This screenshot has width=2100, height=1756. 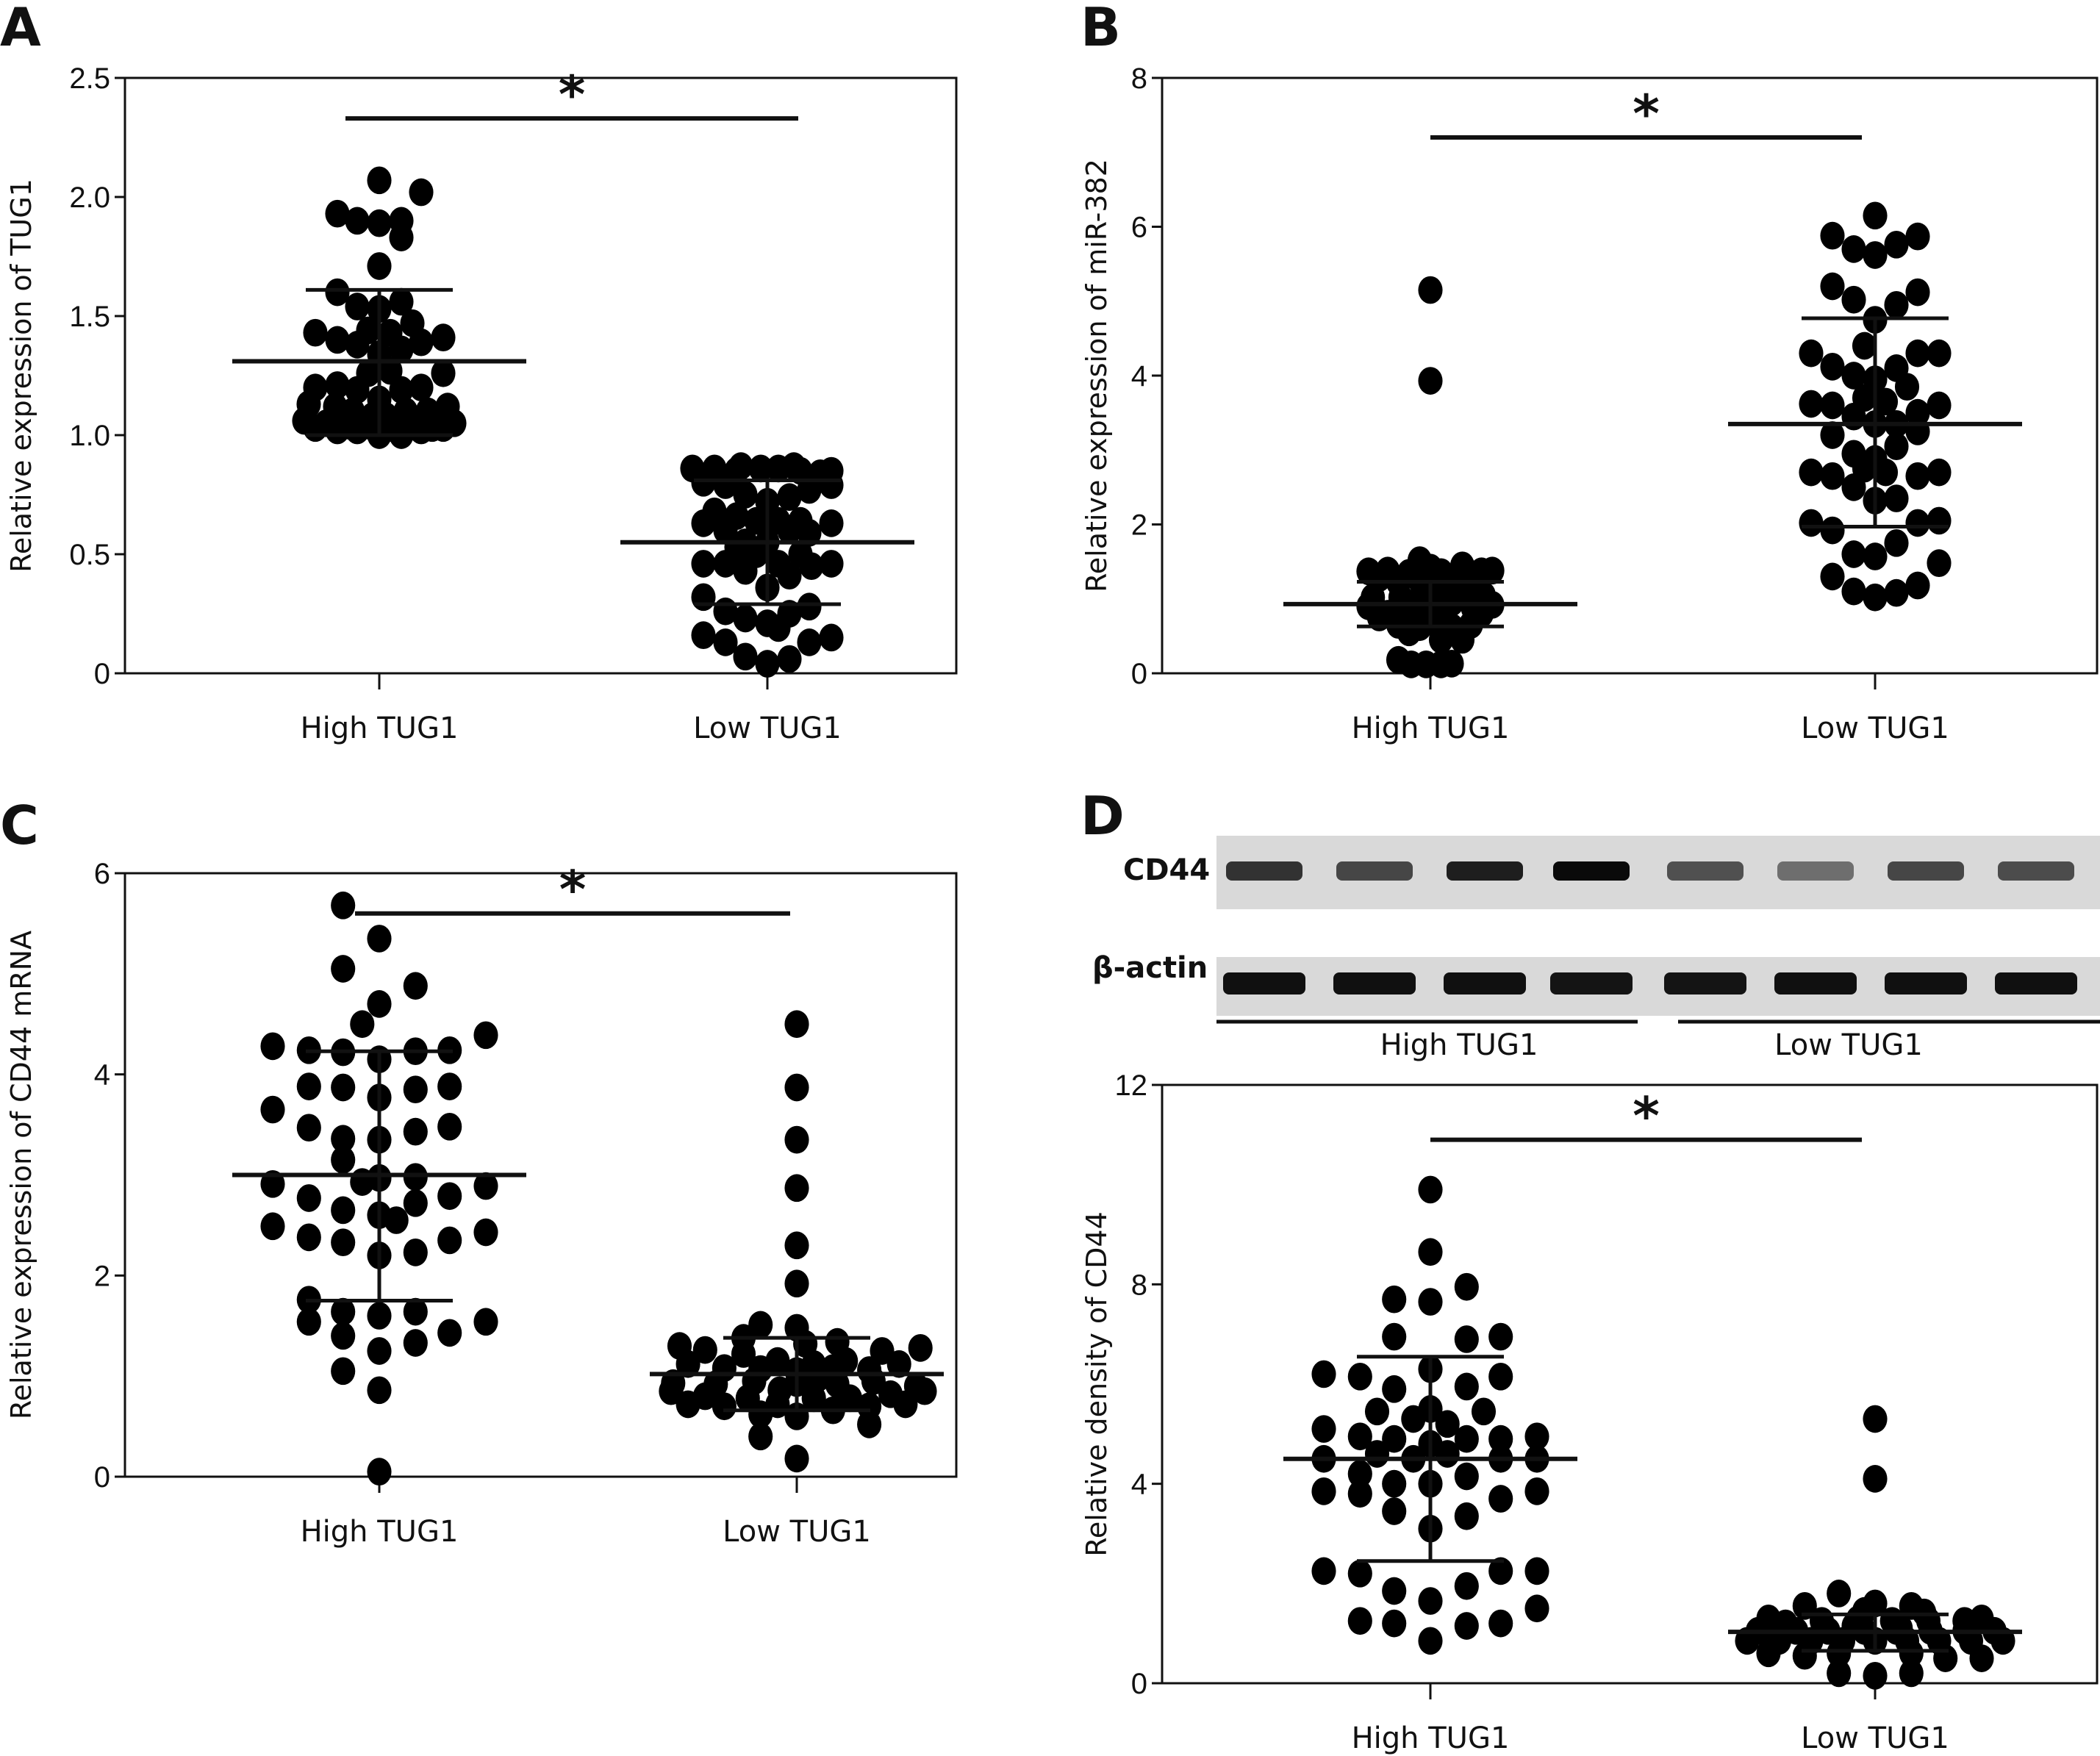 What do you see at coordinates (89, 436) in the screenshot?
I see `y-tick-label-a: 1.0` at bounding box center [89, 436].